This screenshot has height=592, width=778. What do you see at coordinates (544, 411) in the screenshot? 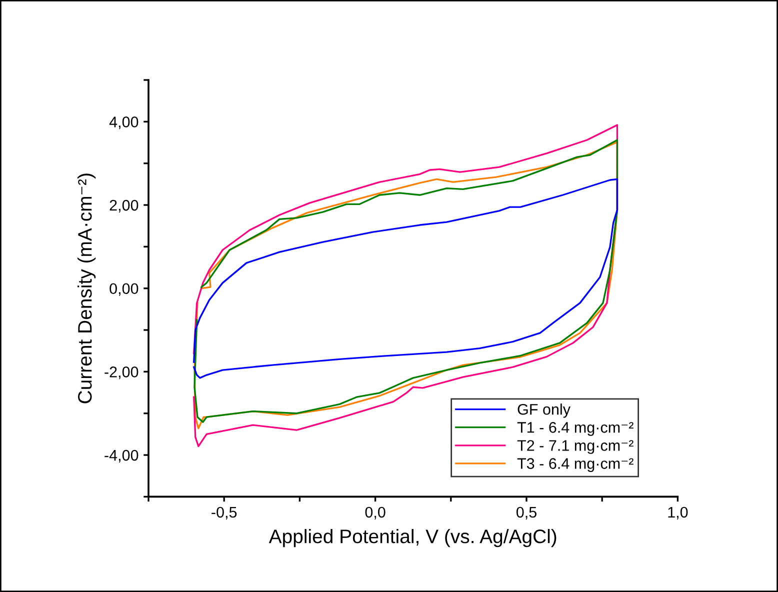
I see `legend-label: GF only` at bounding box center [544, 411].